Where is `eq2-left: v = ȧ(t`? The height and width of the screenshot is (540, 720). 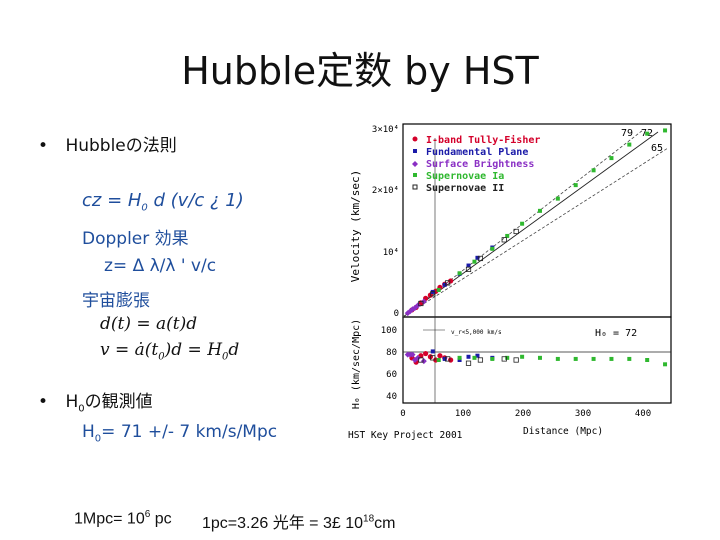 eq2-left: v = ȧ(t is located at coordinates (129, 350).